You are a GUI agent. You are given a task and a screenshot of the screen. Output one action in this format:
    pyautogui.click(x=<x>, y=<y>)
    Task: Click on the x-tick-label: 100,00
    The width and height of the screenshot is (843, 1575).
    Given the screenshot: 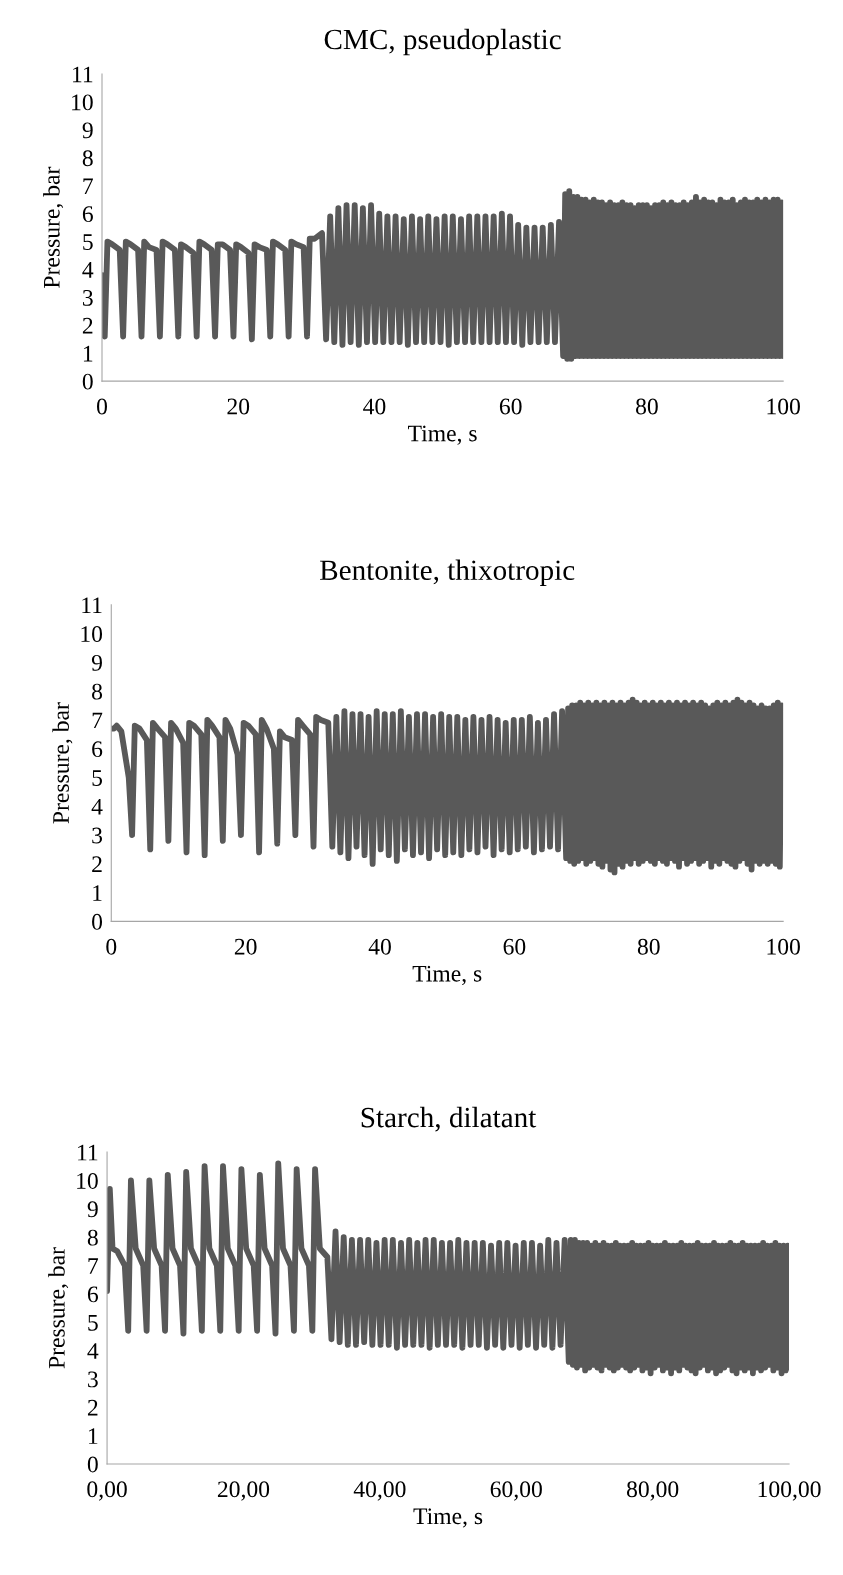 What is the action you would take?
    pyautogui.click(x=789, y=1491)
    